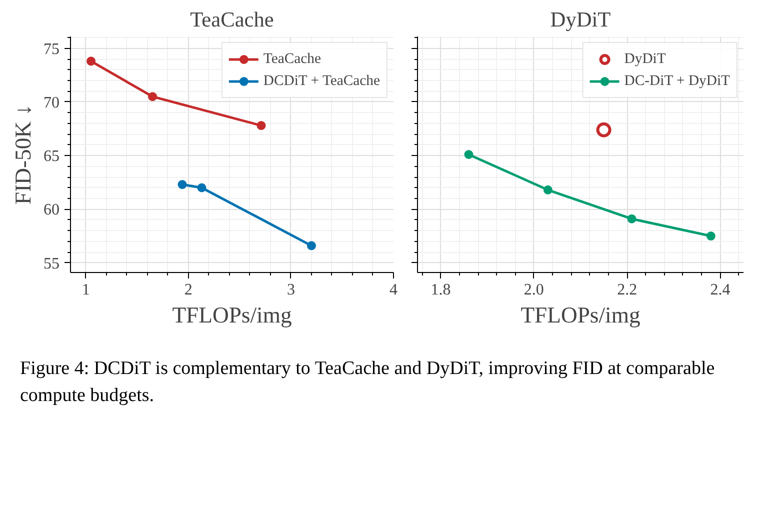 The width and height of the screenshot is (765, 515). Describe the element at coordinates (52, 103) in the screenshot. I see `y-tick-label: 70` at that location.